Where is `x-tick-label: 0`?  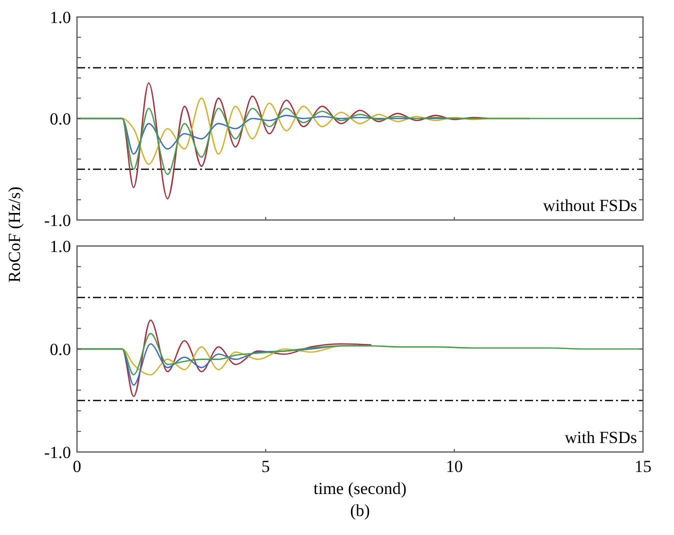
x-tick-label: 0 is located at coordinates (77, 466).